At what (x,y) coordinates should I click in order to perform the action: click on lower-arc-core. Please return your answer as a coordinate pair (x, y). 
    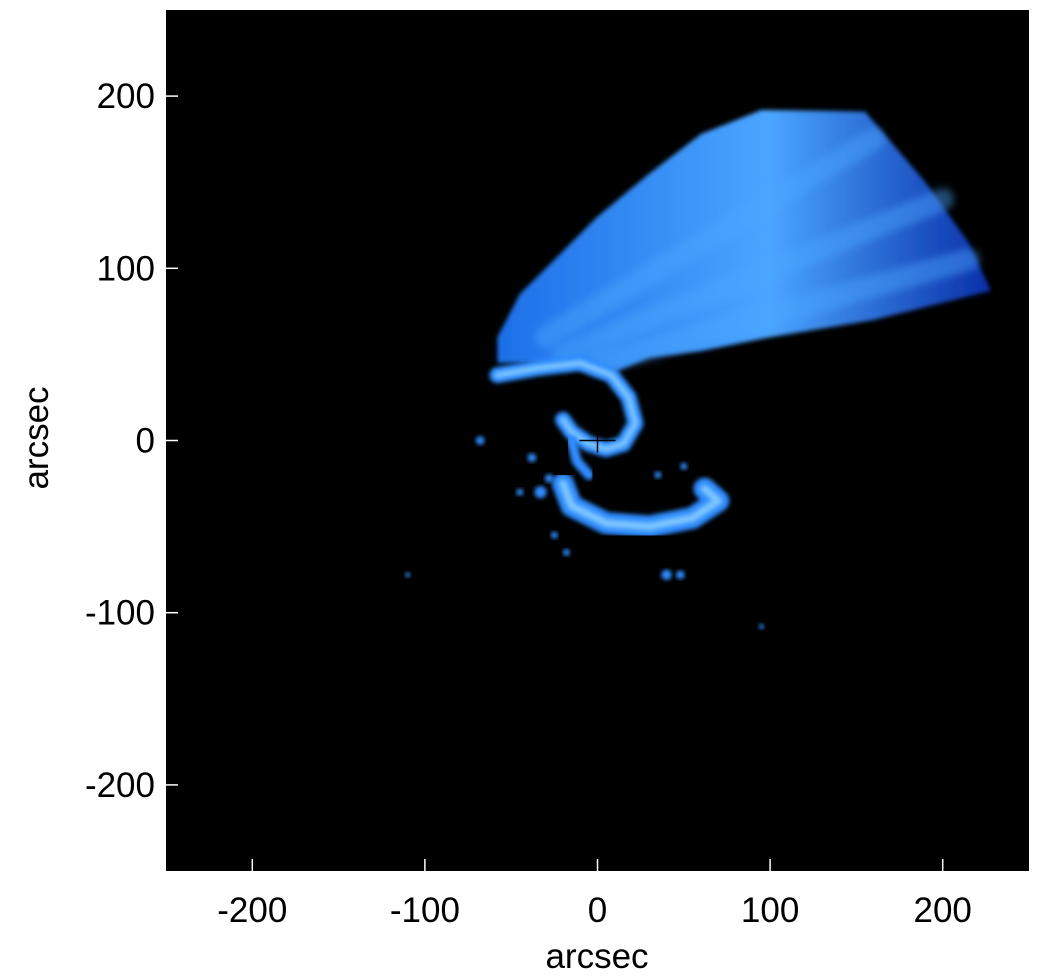
    Looking at the image, I should click on (641, 505).